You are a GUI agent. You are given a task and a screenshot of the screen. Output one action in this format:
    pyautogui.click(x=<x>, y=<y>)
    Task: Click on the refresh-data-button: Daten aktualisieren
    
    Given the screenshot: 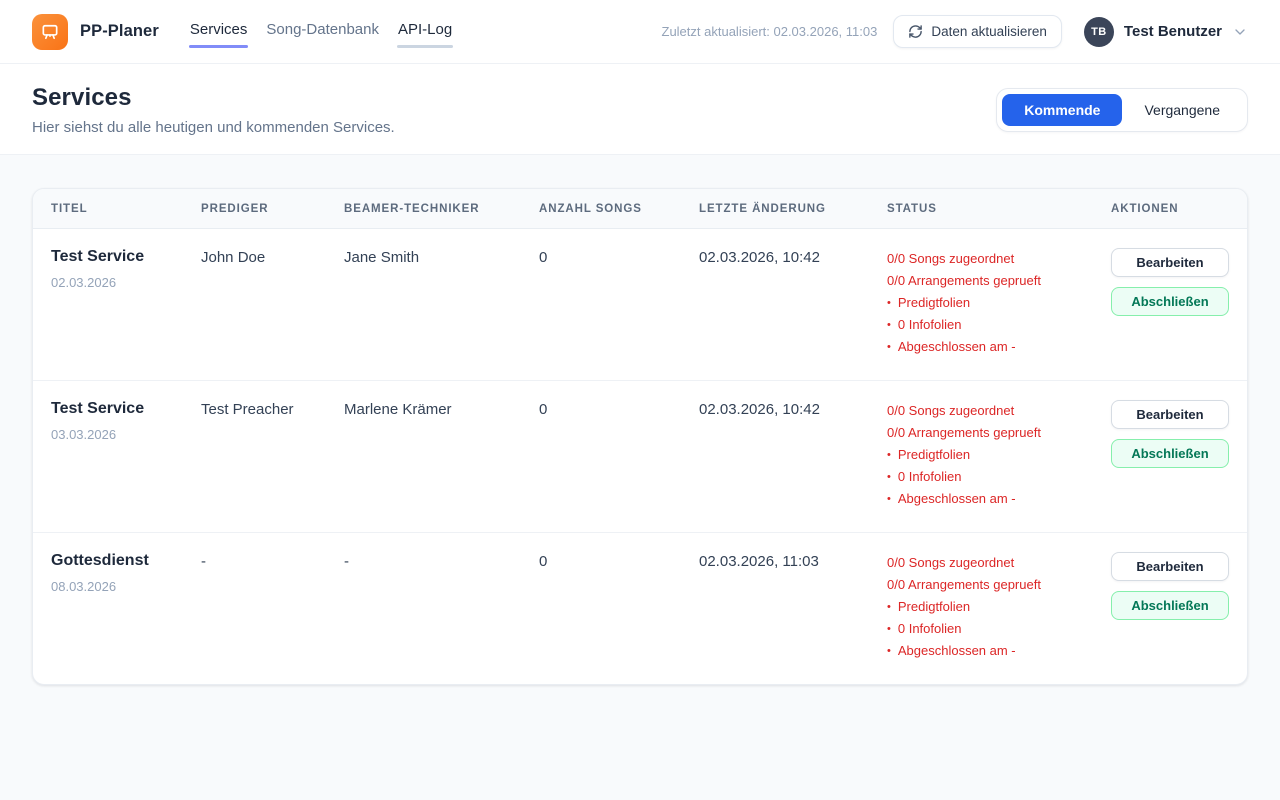 What is the action you would take?
    pyautogui.click(x=977, y=31)
    